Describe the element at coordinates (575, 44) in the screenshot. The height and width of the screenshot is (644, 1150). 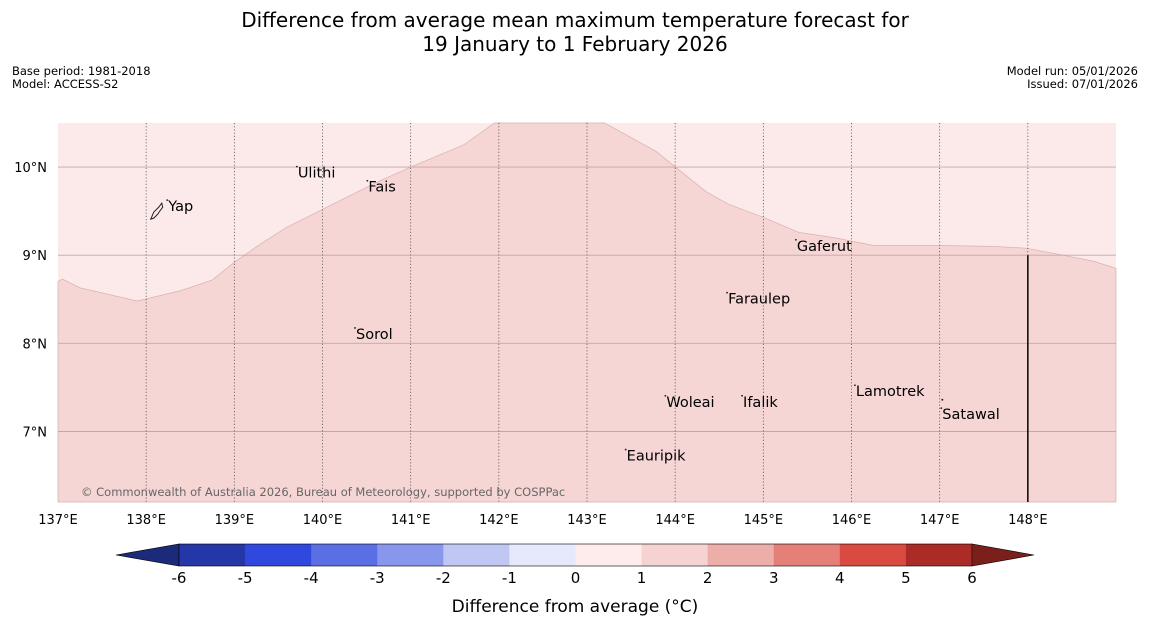
I see `title-line-2: 19 January to 1 February 2026` at that location.